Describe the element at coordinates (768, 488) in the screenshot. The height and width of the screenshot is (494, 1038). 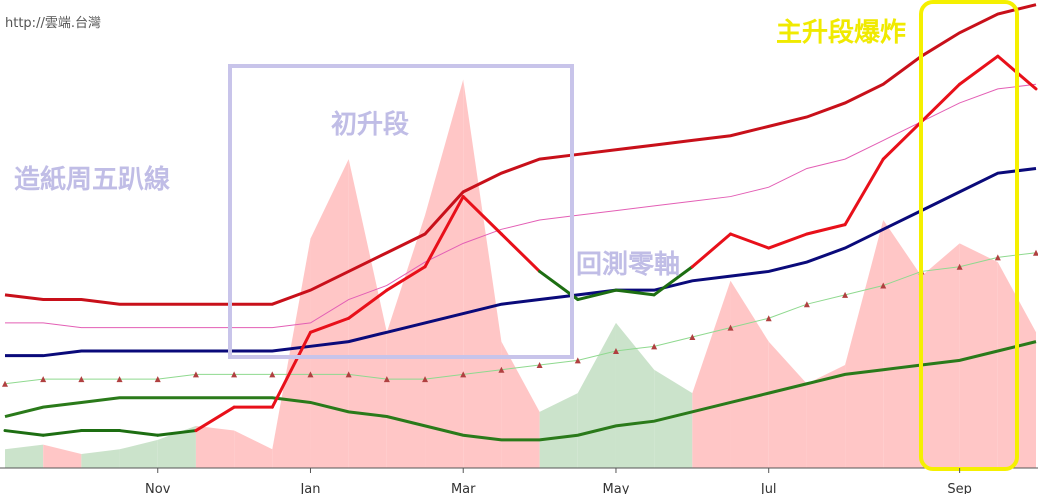
I see `x-tick-label: Jul` at that location.